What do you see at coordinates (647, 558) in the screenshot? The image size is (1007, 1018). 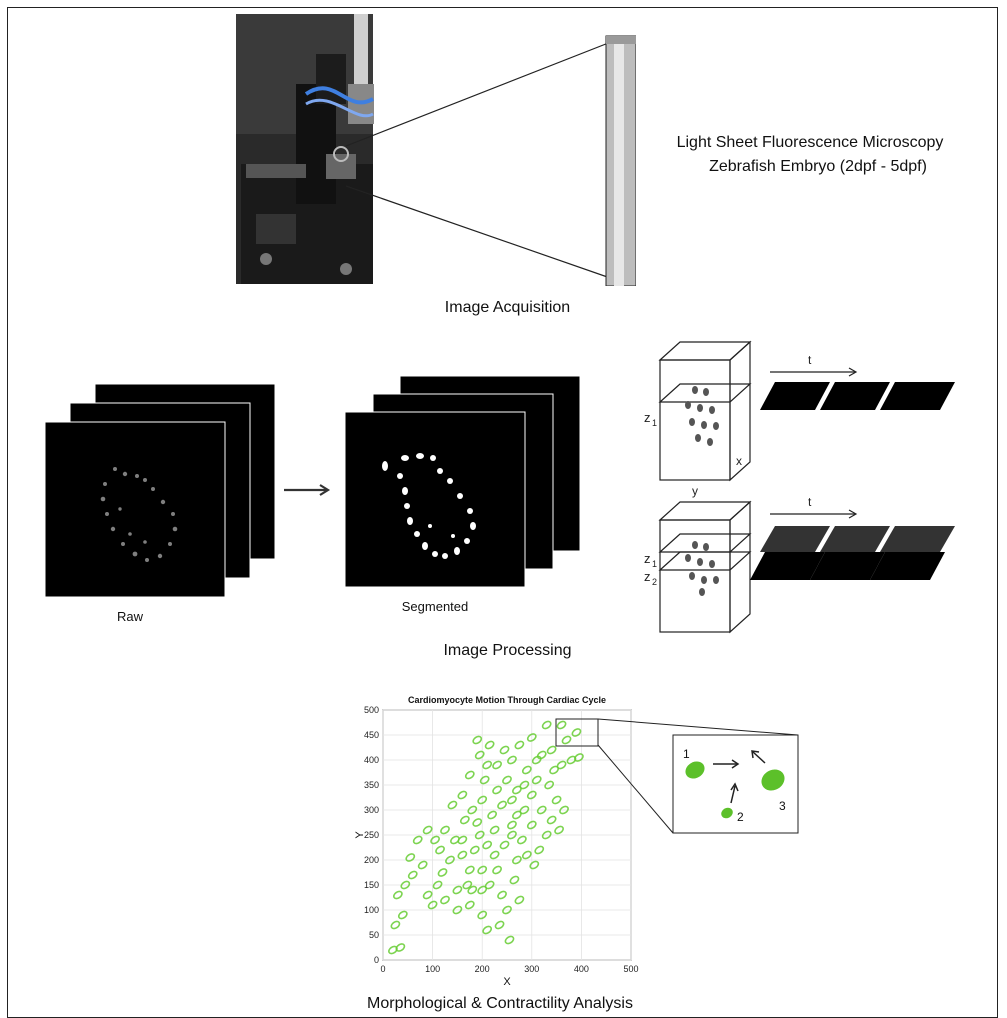 I see `stack-bottom-z1-label: z` at bounding box center [647, 558].